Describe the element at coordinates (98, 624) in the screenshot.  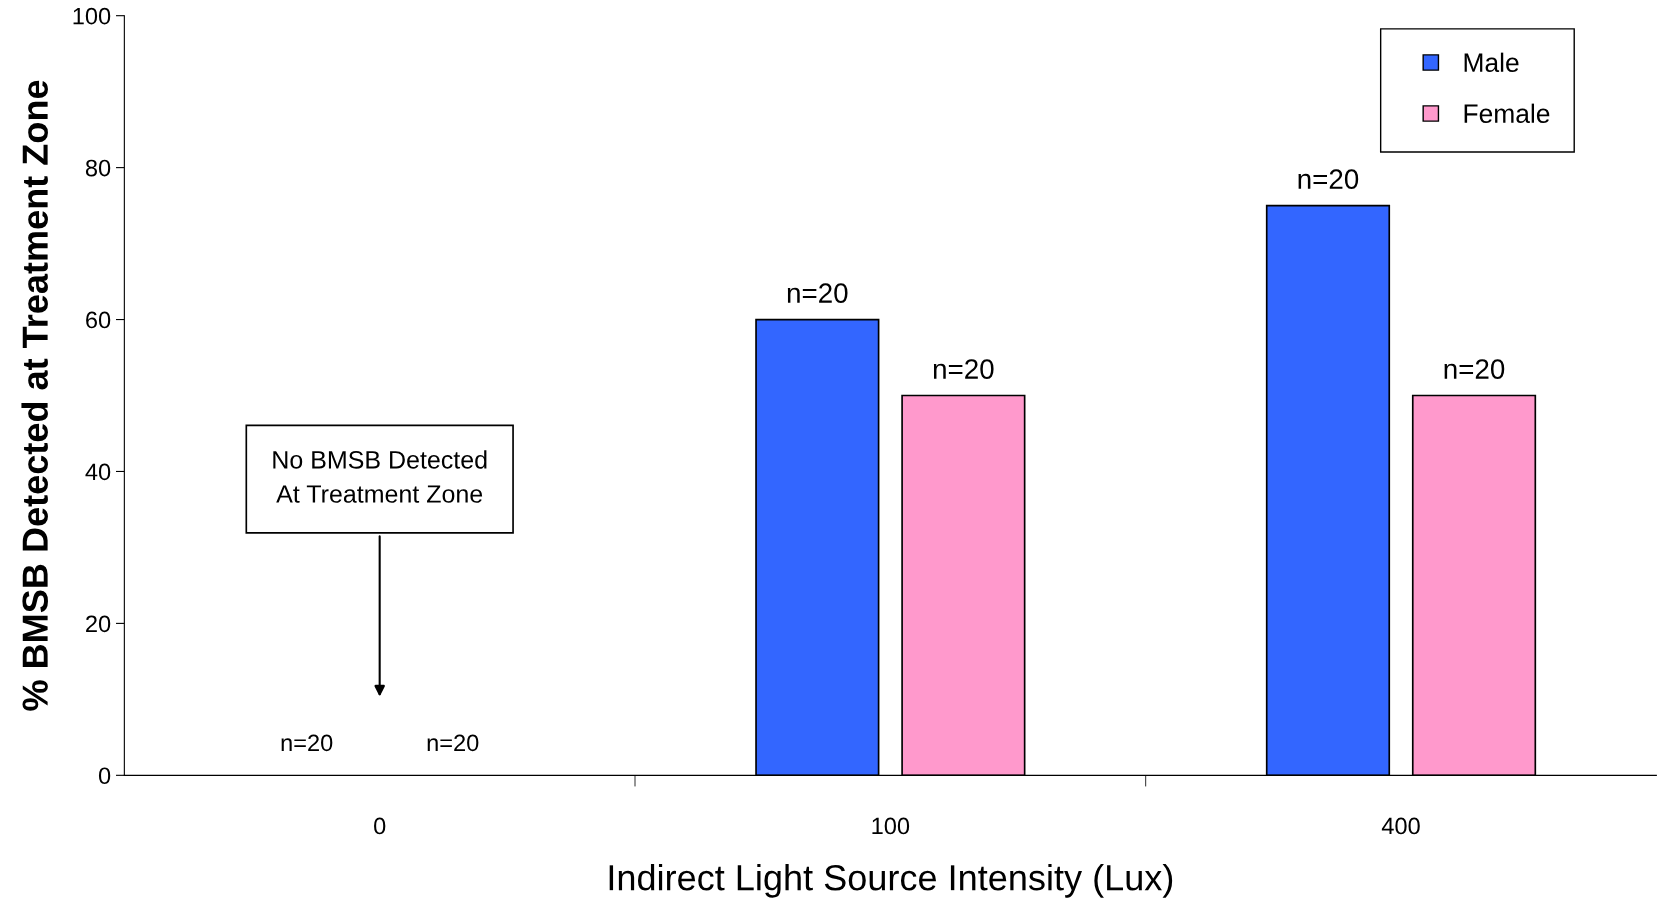
I see `y-tick-label: 20` at that location.